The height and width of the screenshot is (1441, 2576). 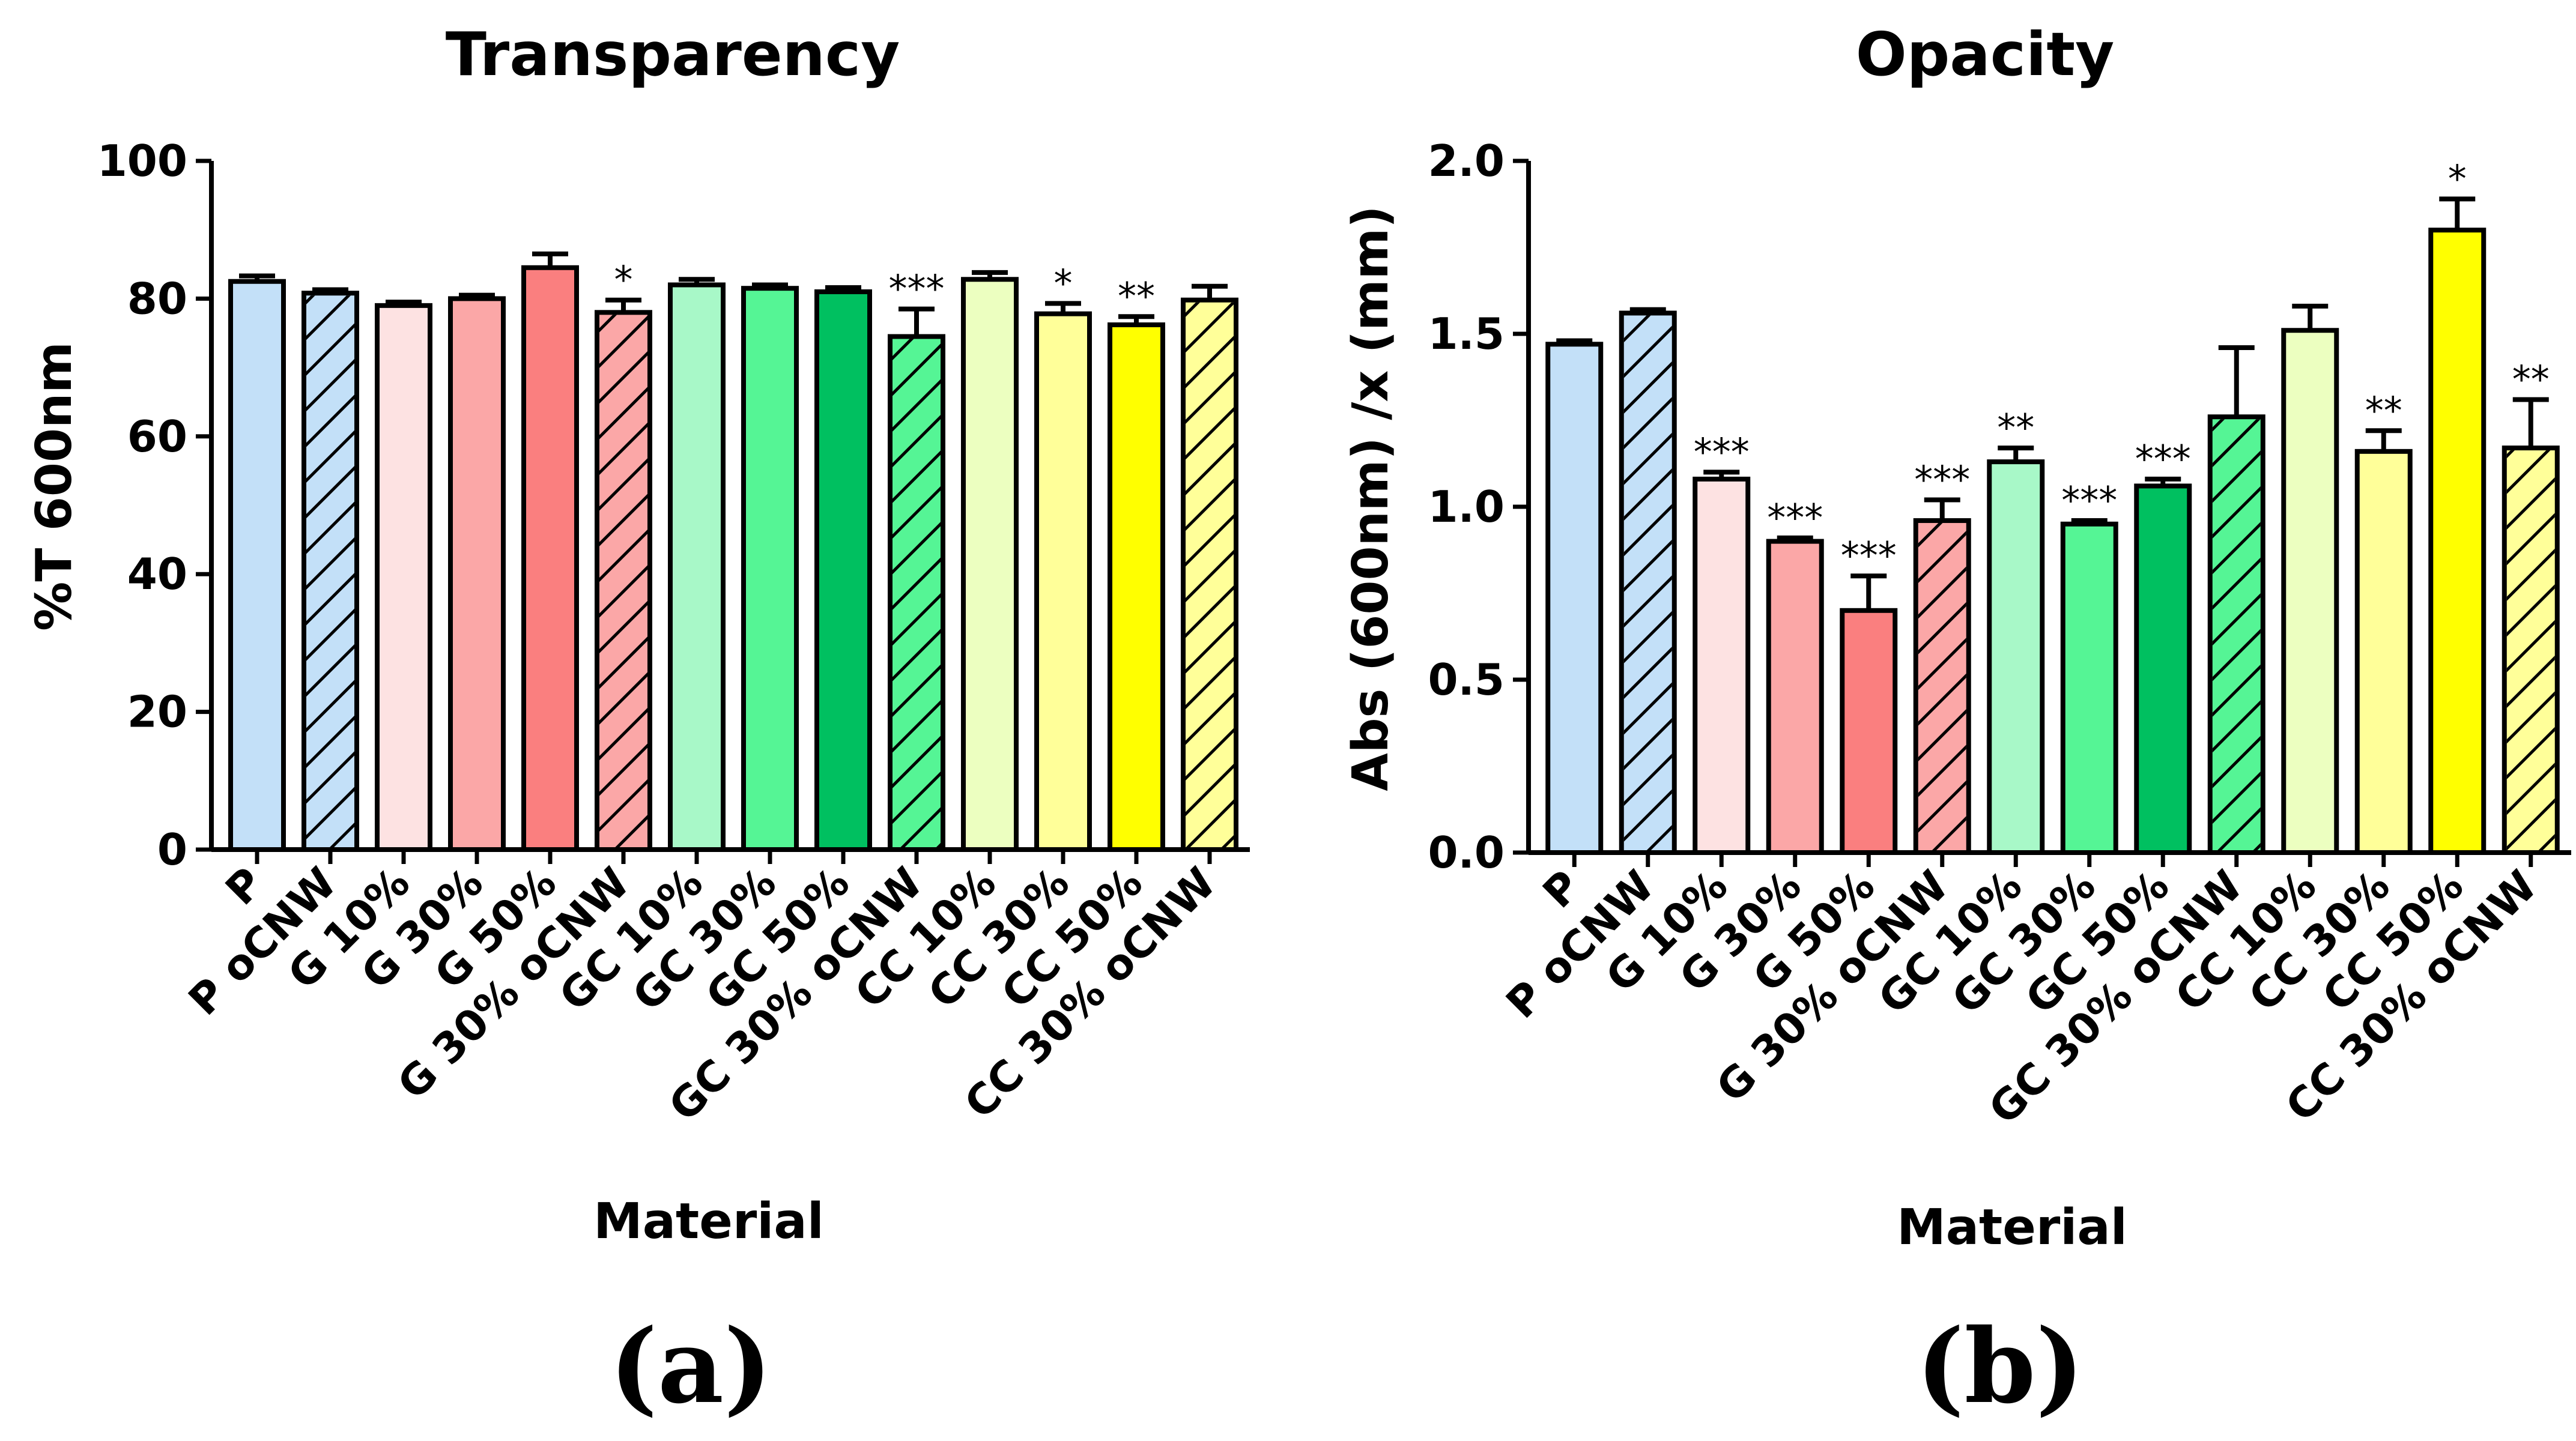 I want to click on y-tick-label-b: 0.5, so click(x=1466, y=679).